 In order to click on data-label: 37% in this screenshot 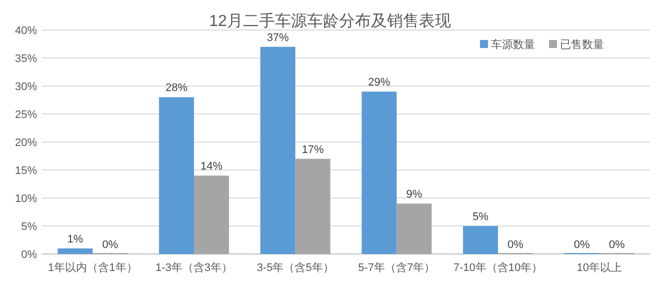, I will do `click(278, 38)`.